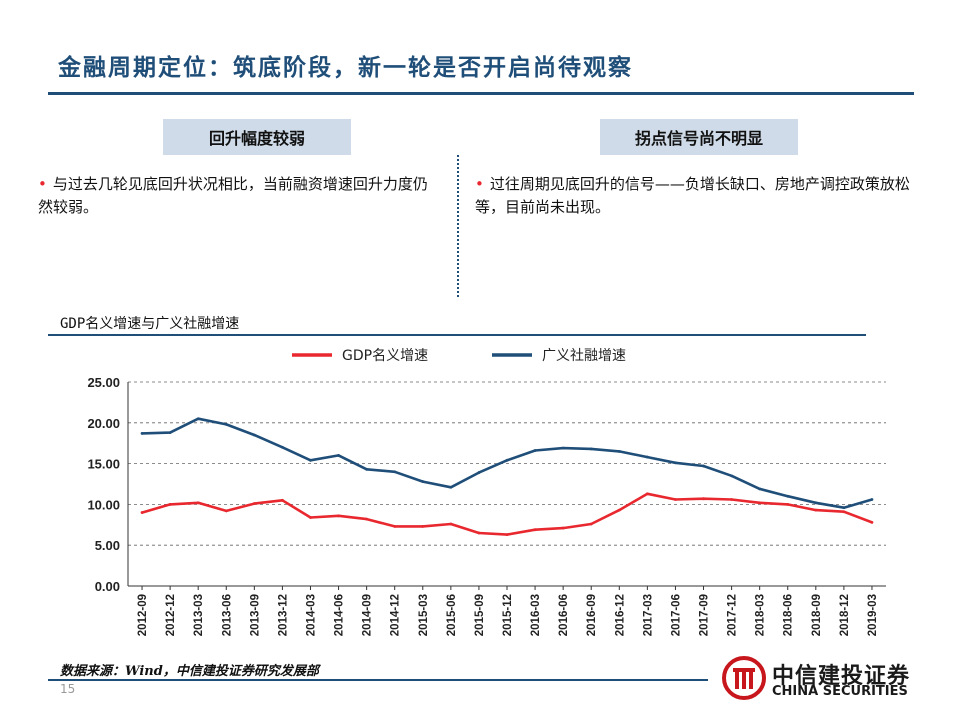 This screenshot has height=720, width=960. I want to click on right-bullet-text: 过往周期见底回升的信号——负增长缺口、房地产调控政策放松等，目前尚未出现。, so click(692, 195).